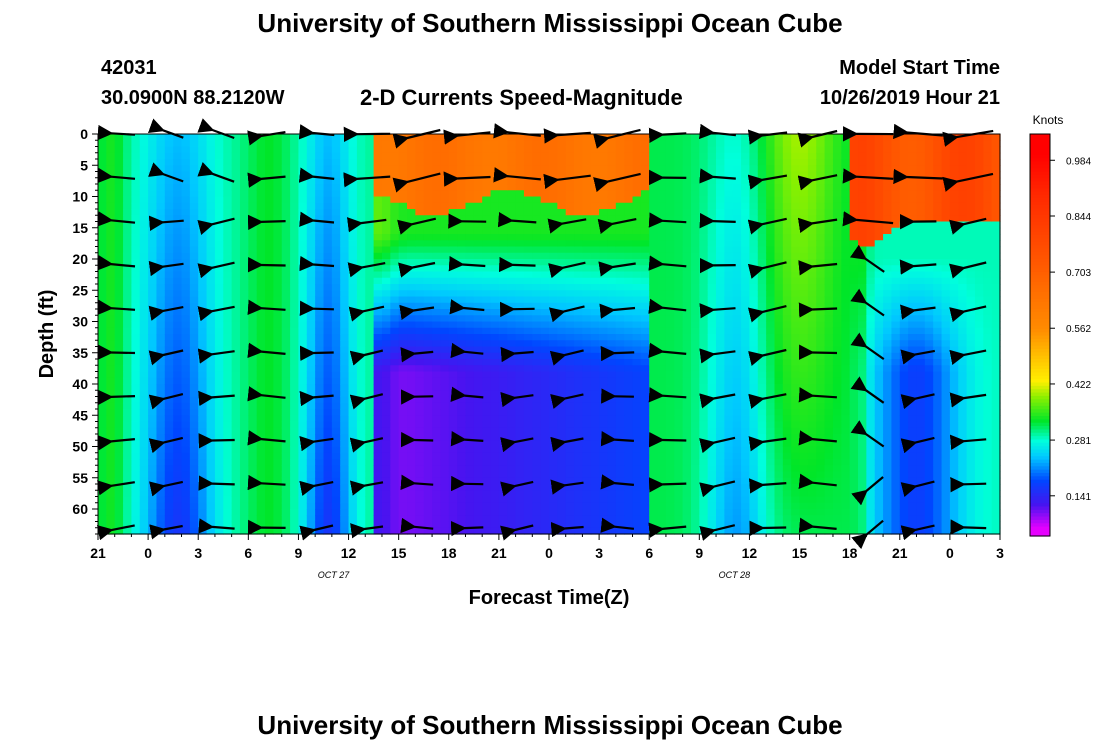  Describe the element at coordinates (909, 98) in the screenshot. I see `model-start-time: 10/26/2019 Hour 21` at that location.